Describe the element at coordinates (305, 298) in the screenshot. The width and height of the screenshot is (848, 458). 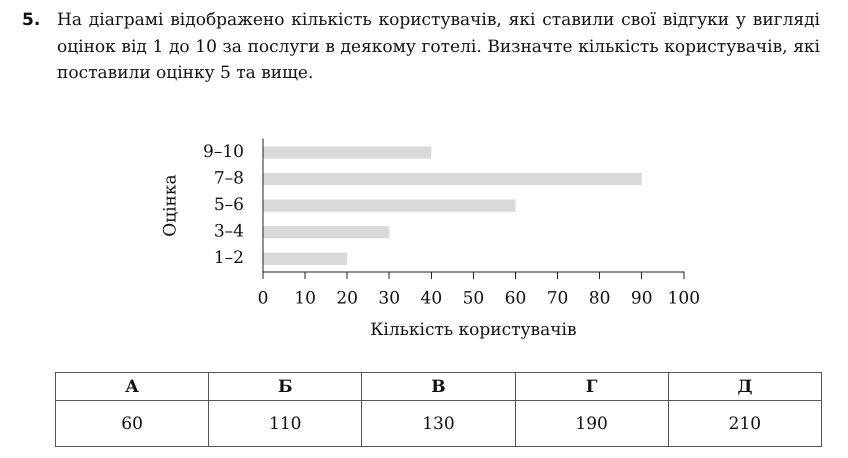
I see `x-tick-label: 10` at that location.